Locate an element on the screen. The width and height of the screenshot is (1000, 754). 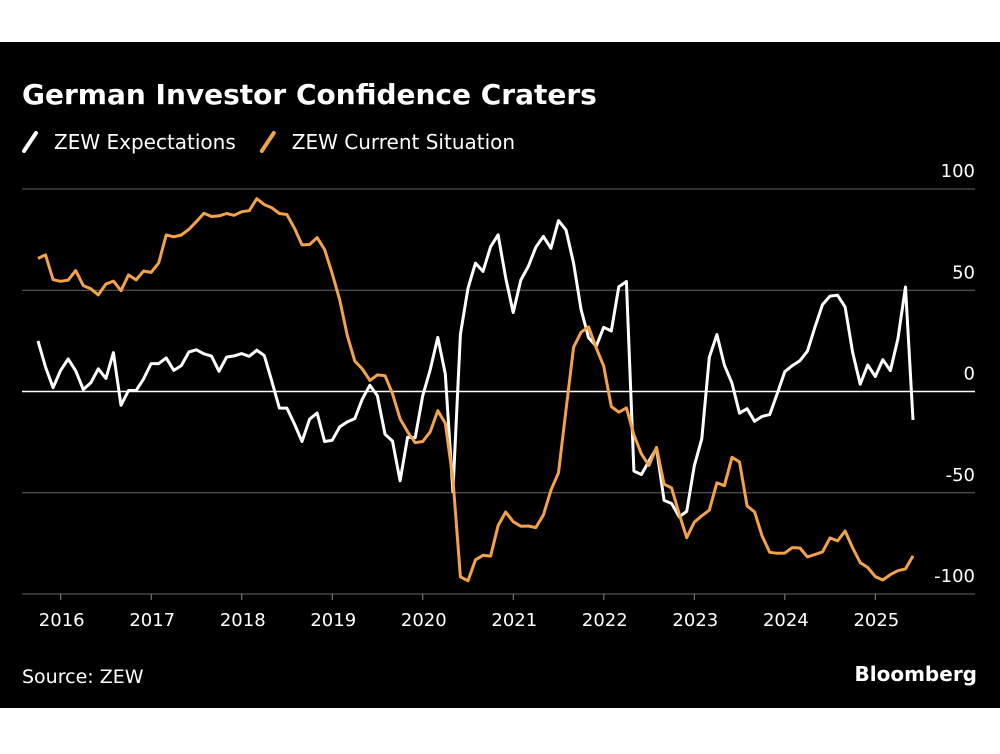
y-tick-label: 50 is located at coordinates (963, 272).